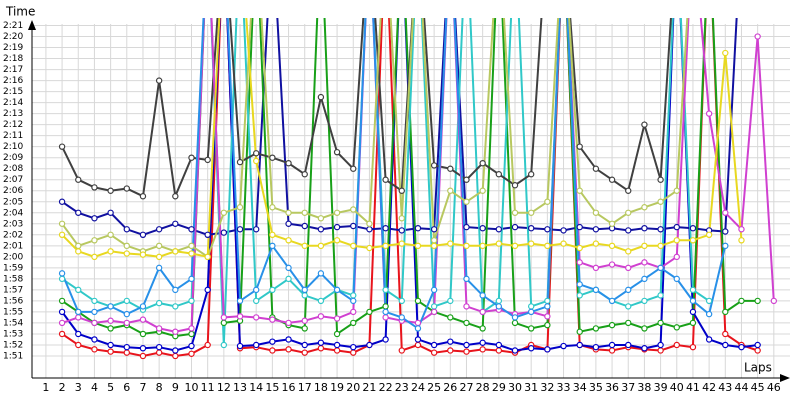 Image resolution: width=800 pixels, height=404 pixels. What do you see at coordinates (240, 387) in the screenshot?
I see `x-tick-label: 13` at bounding box center [240, 387].